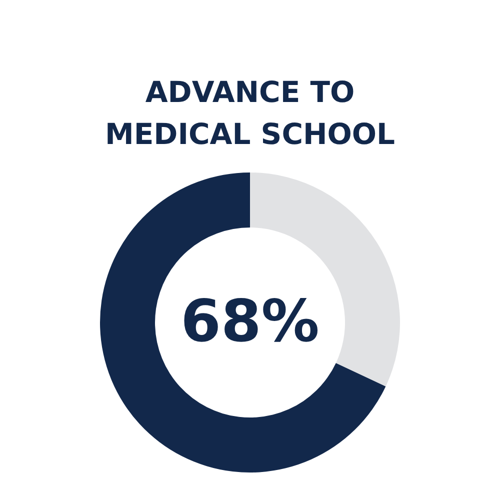 This screenshot has width=500, height=500. What do you see at coordinates (250, 321) in the screenshot?
I see `text: 68%` at bounding box center [250, 321].